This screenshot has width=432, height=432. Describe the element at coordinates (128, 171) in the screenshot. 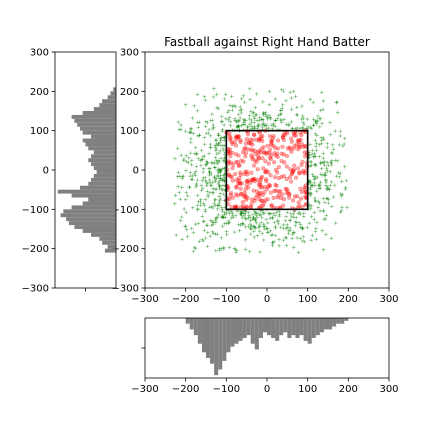

I see `main-y-ticks: −300 −200 −100 0 100 200 300` at that location.